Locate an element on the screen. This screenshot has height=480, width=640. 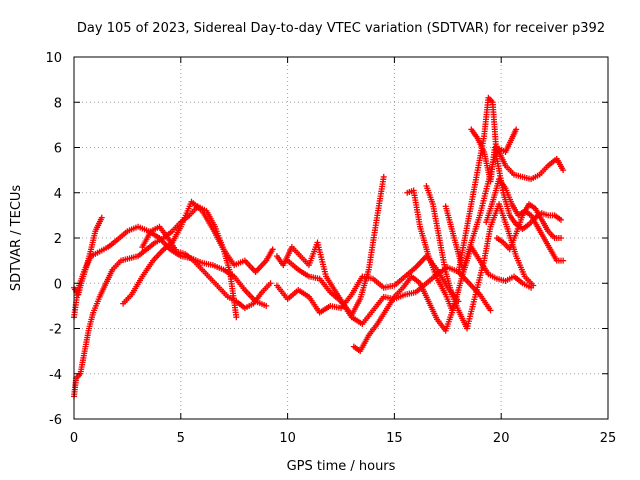
y-tick-label: 10 is located at coordinates (53, 58).